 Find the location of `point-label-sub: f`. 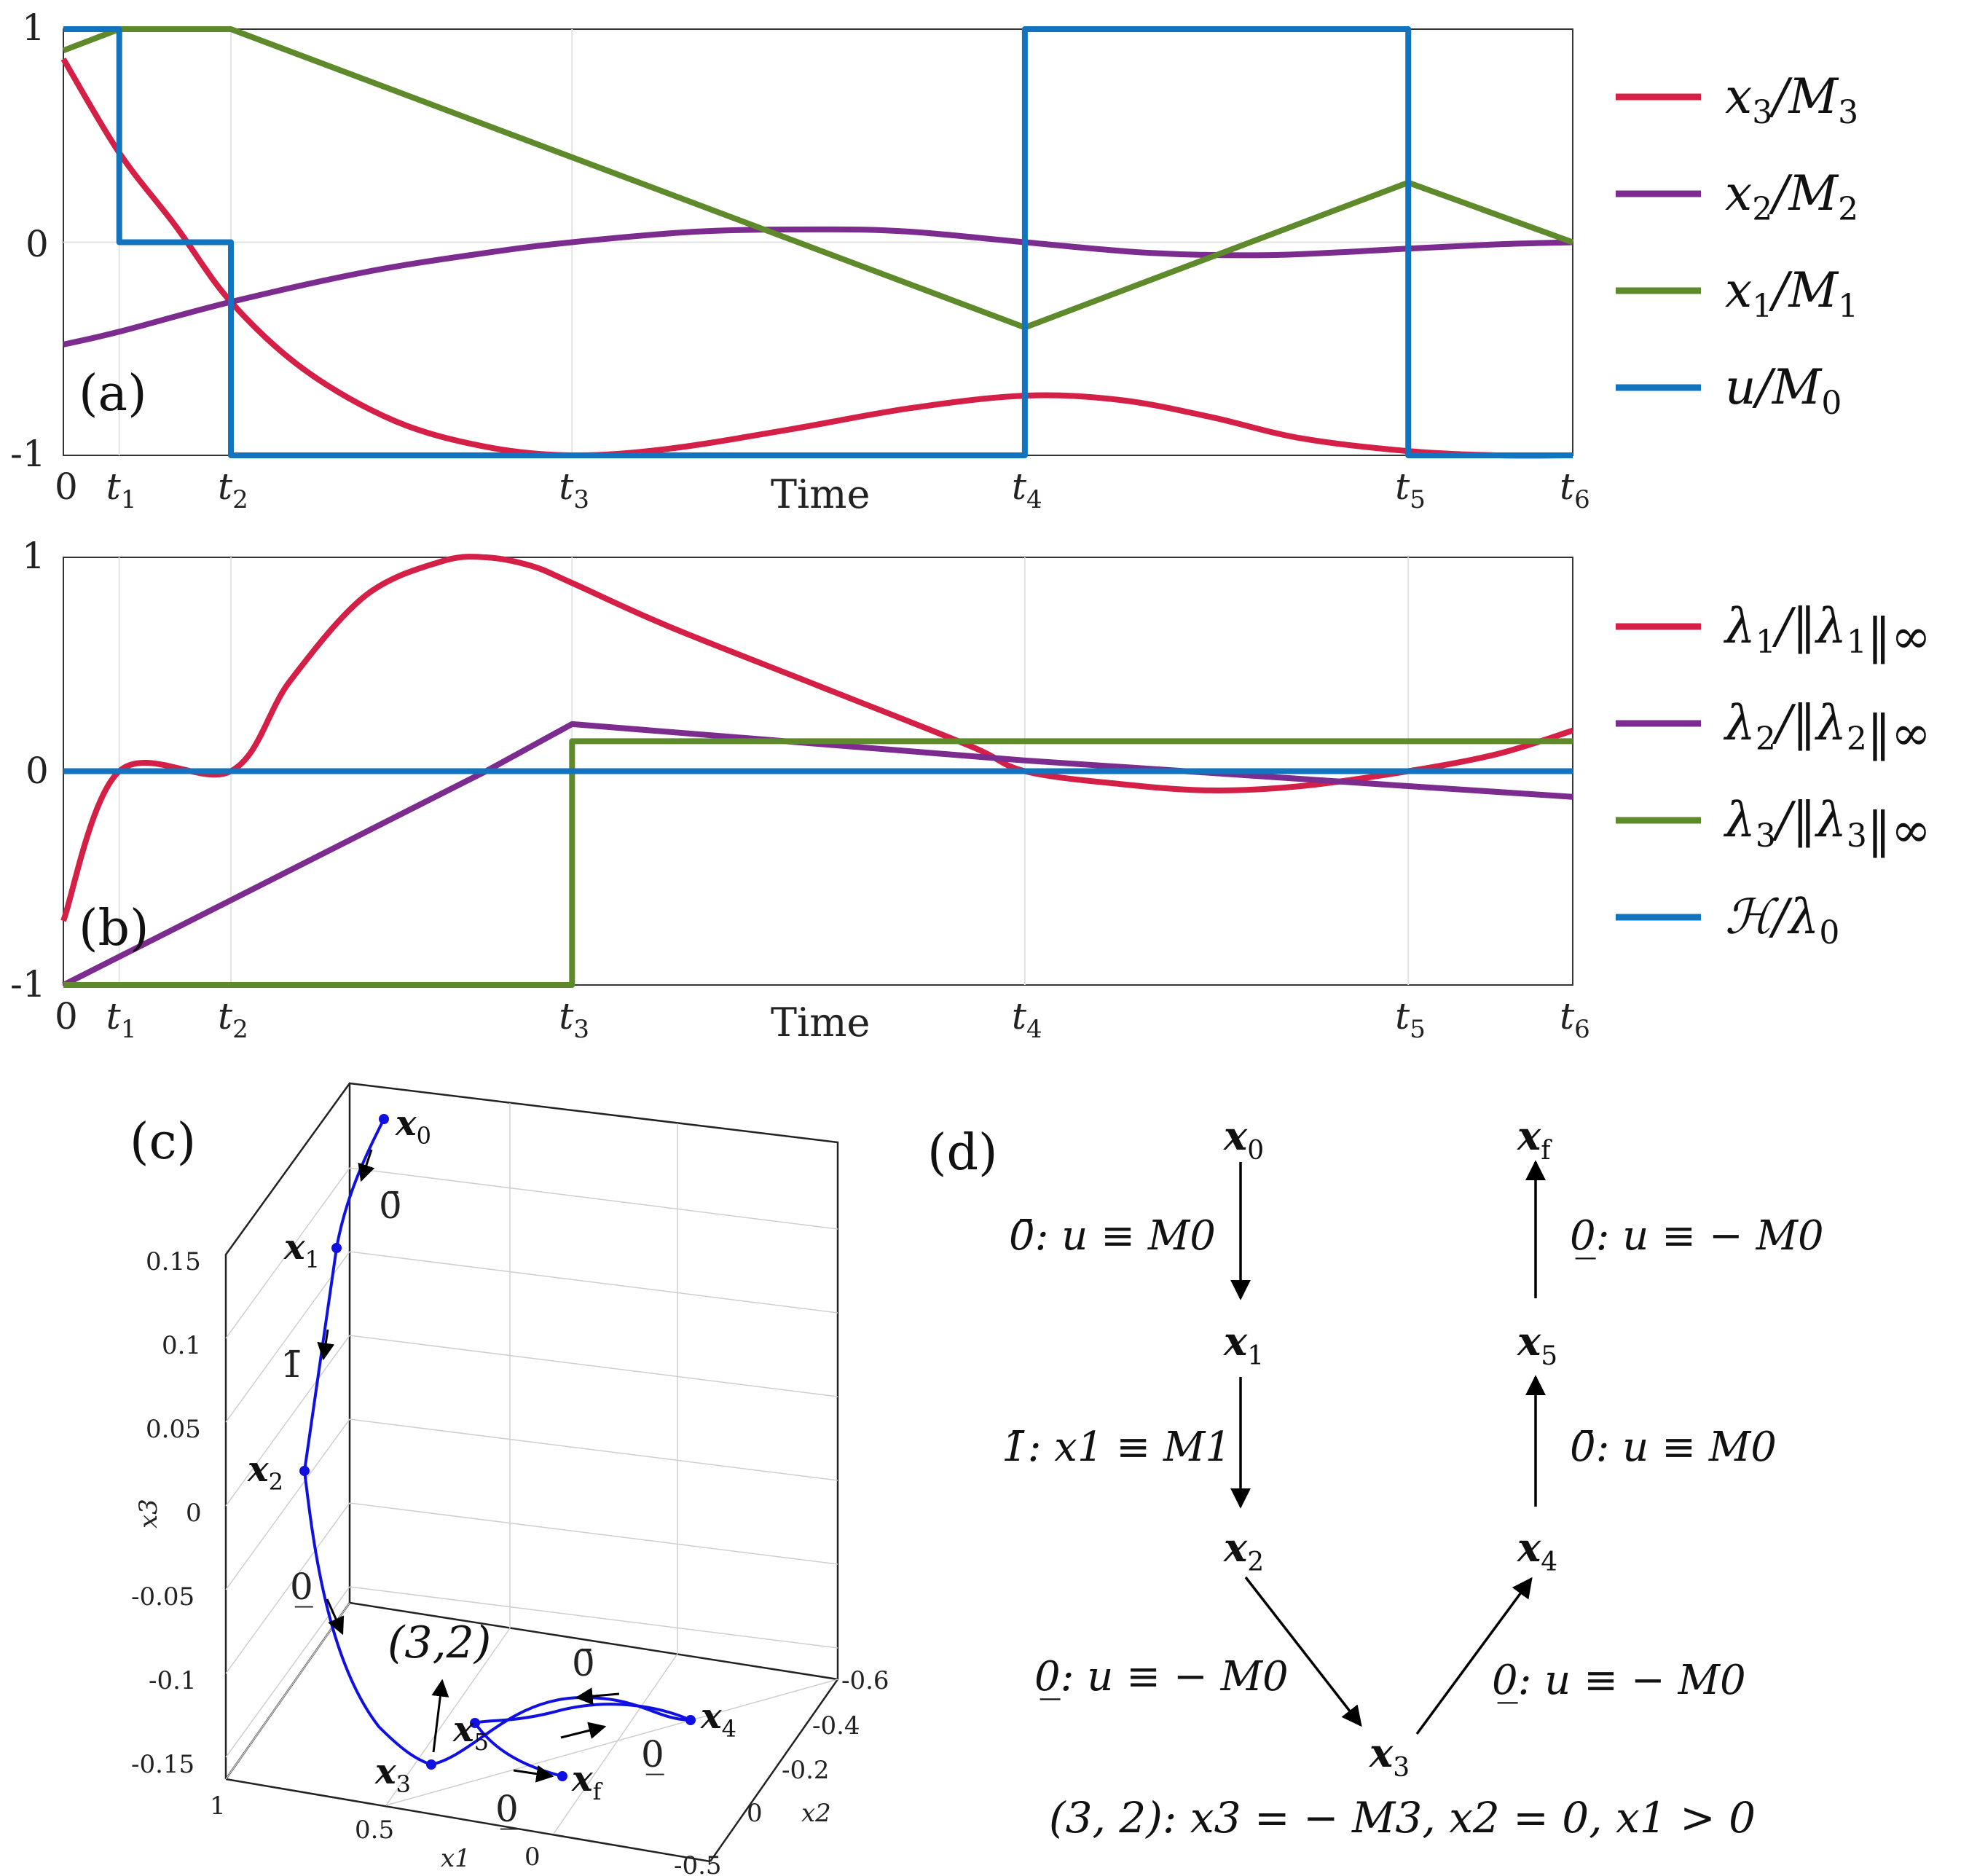

point-label-sub: f is located at coordinates (598, 1791).